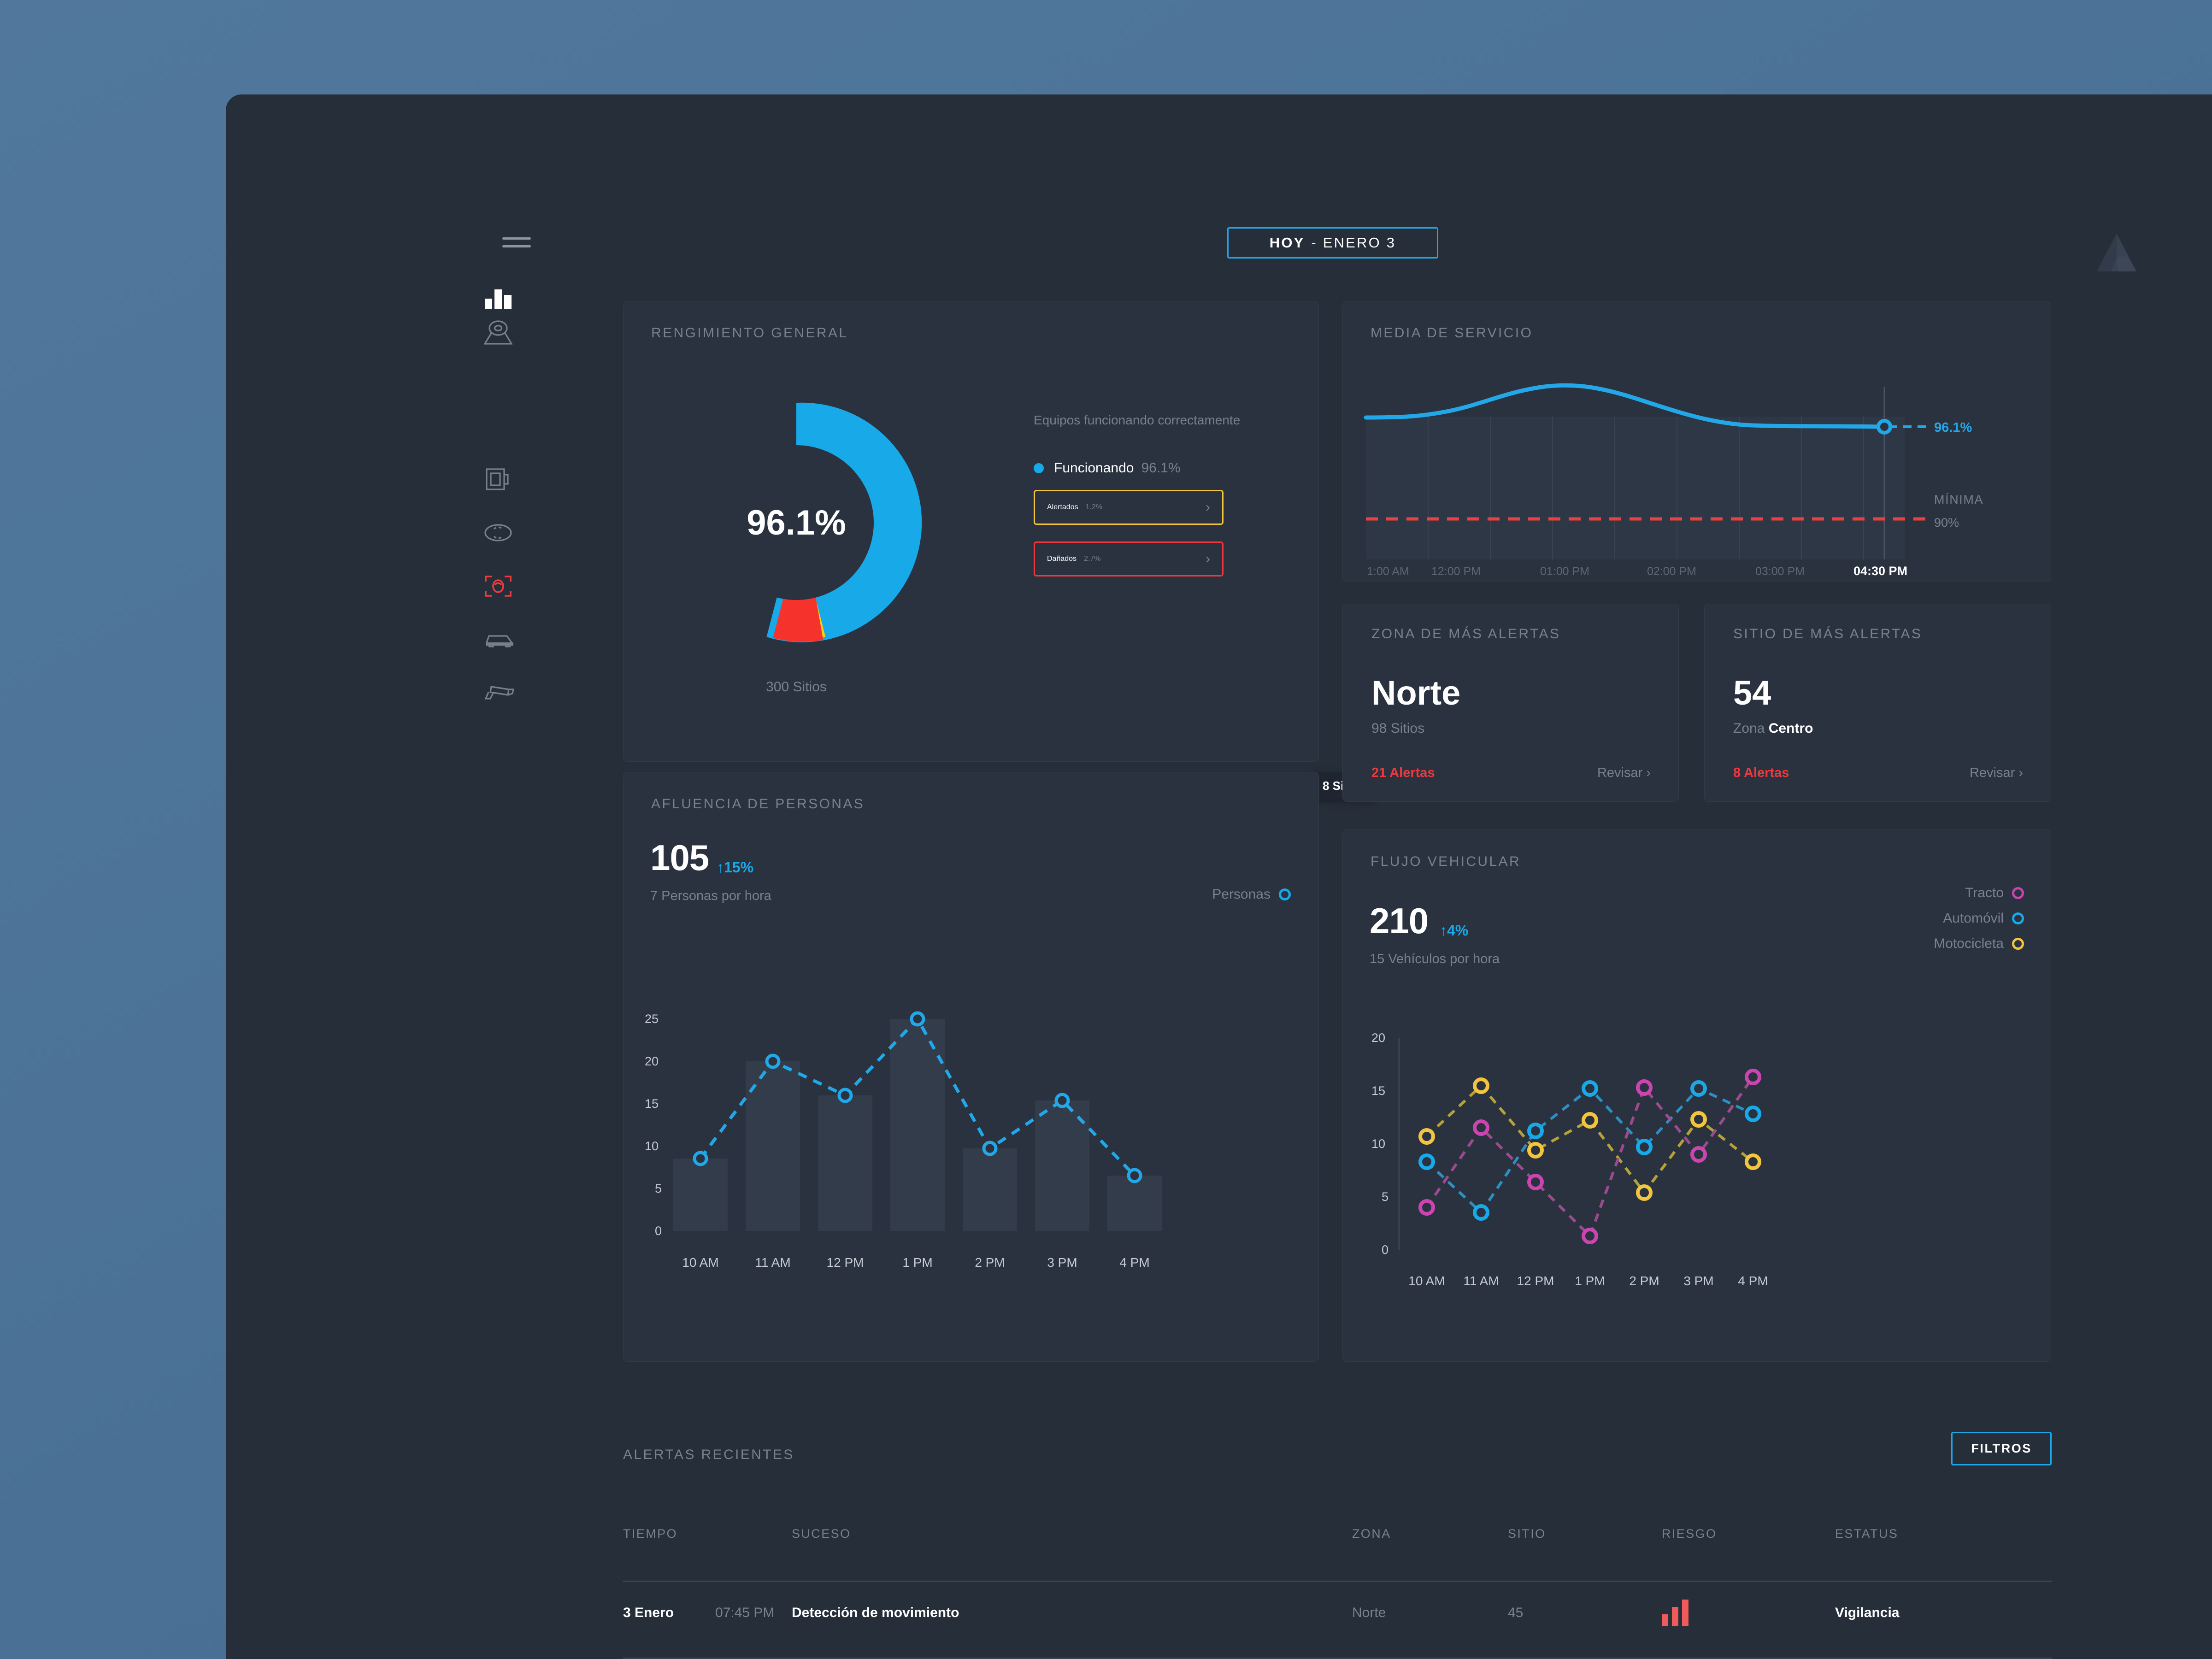  What do you see at coordinates (1466, 633) in the screenshot?
I see `card-title-zona: ZONA DE MÁS ALERTAS` at bounding box center [1466, 633].